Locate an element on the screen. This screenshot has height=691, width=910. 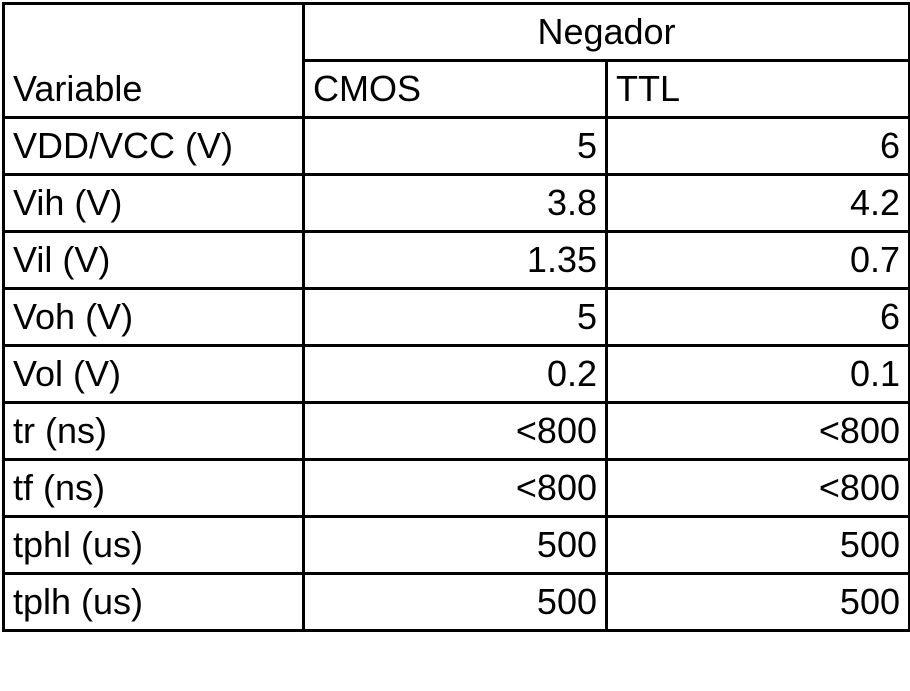
table-row: tf (ns) <800 <800 is located at coordinates (456, 488).